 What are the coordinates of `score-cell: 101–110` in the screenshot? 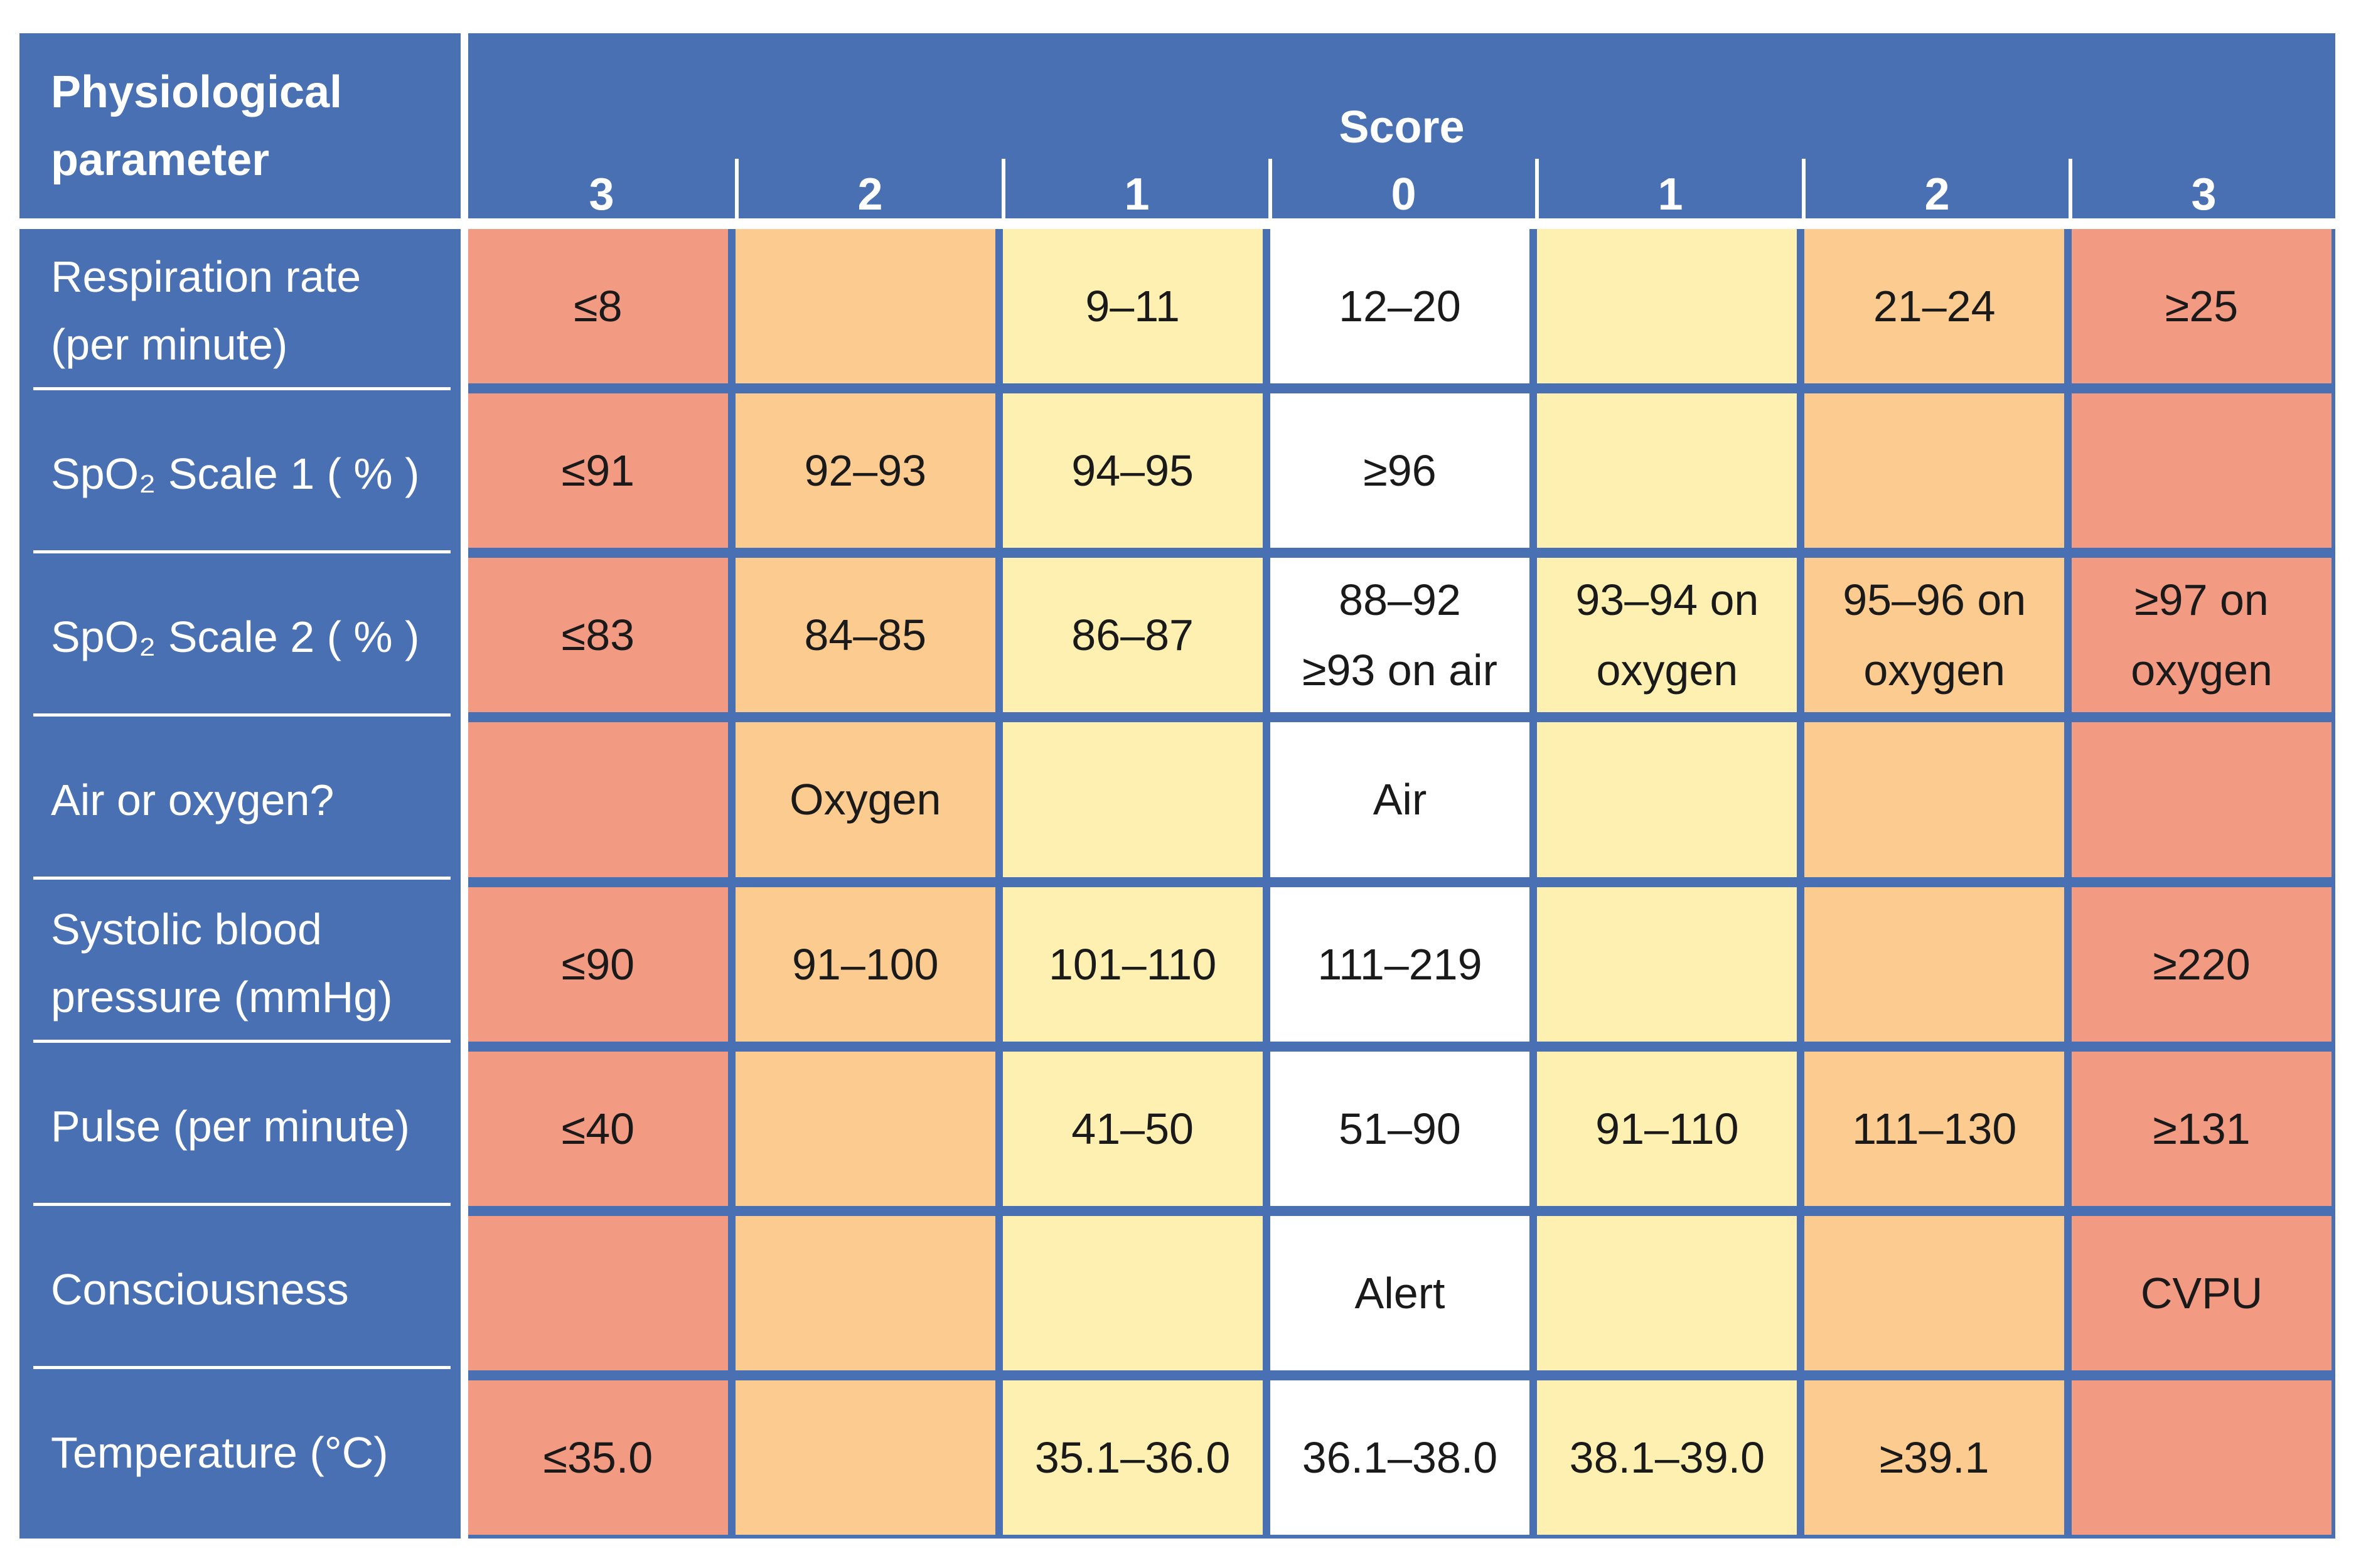 It's located at (1132, 964).